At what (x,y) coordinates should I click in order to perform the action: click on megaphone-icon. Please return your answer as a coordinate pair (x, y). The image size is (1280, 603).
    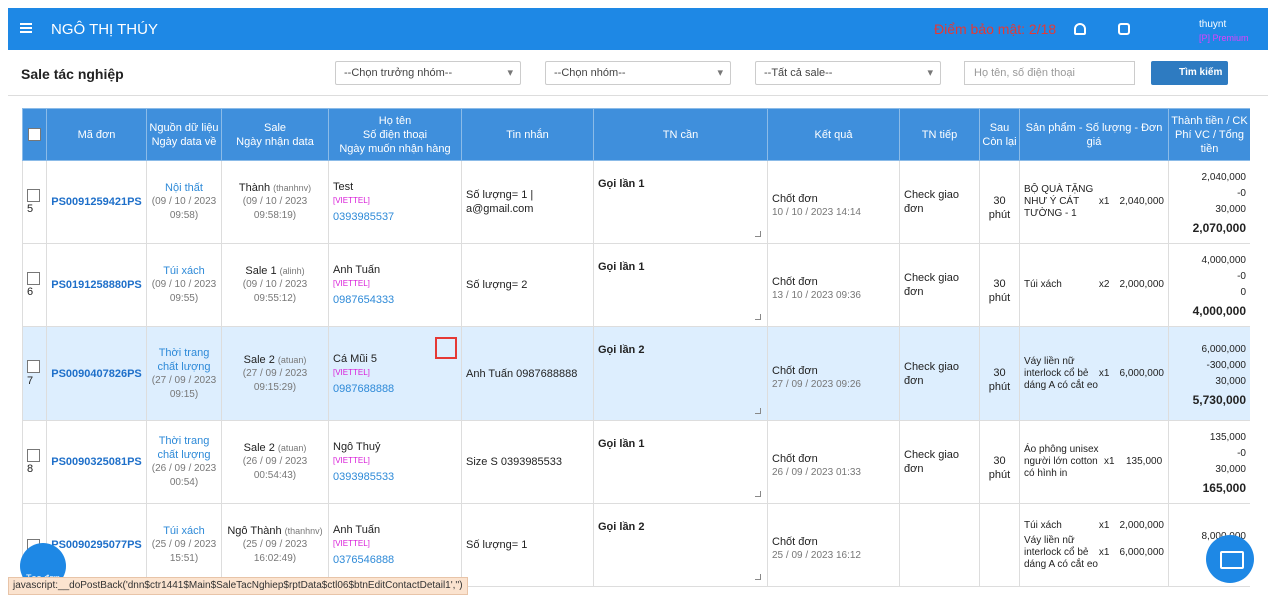
    Looking at the image, I should click on (1124, 29).